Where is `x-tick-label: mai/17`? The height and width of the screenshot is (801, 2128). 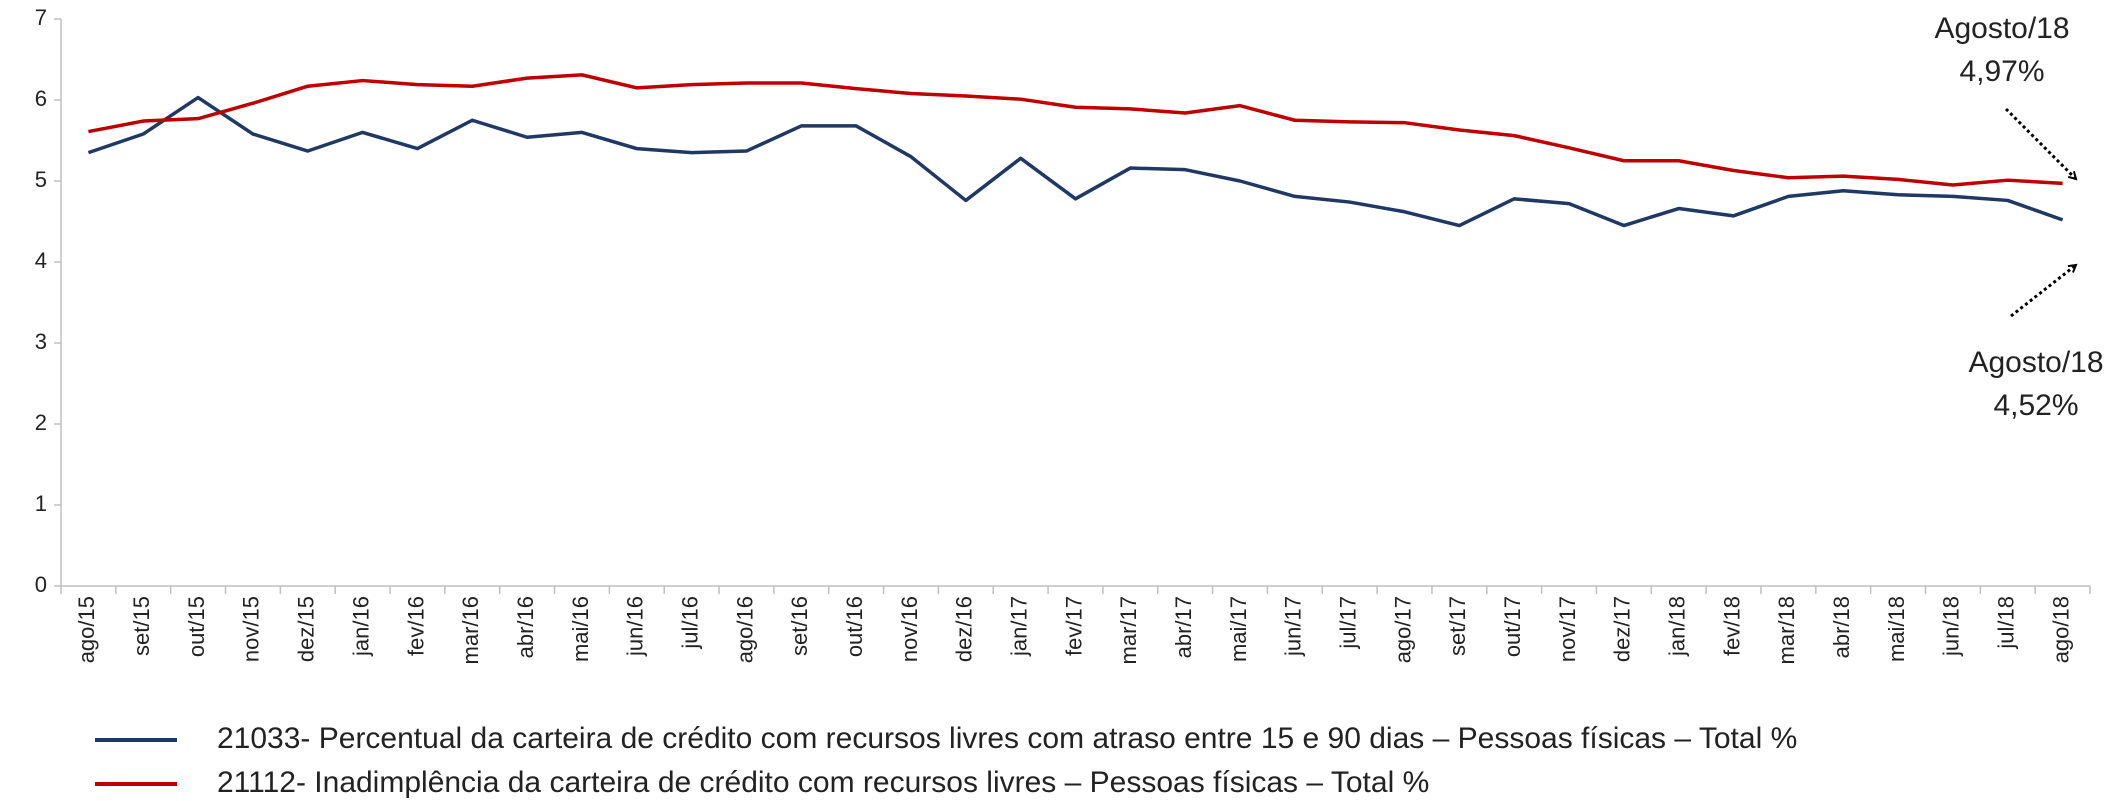 x-tick-label: mai/17 is located at coordinates (1238, 629).